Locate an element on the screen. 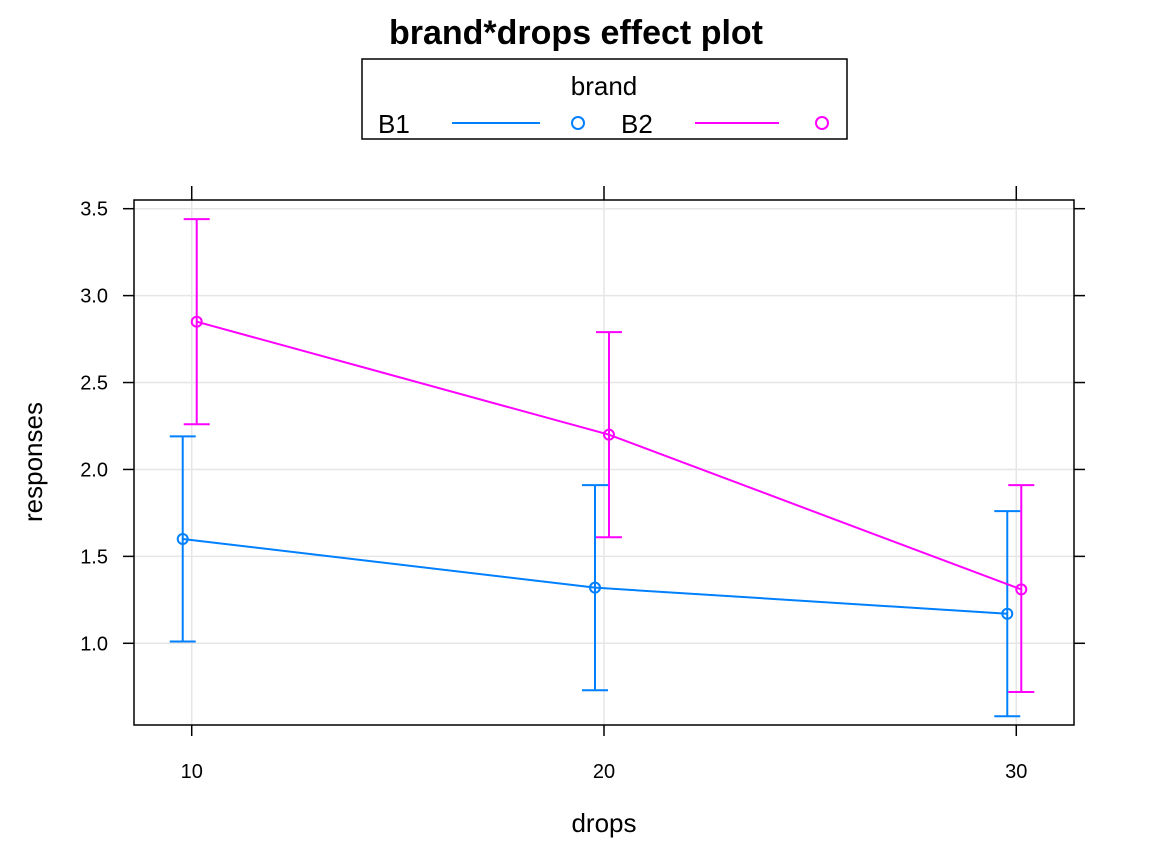 Image resolution: width=1152 pixels, height=864 pixels. y-tick-label: 3.0 is located at coordinates (94, 297).